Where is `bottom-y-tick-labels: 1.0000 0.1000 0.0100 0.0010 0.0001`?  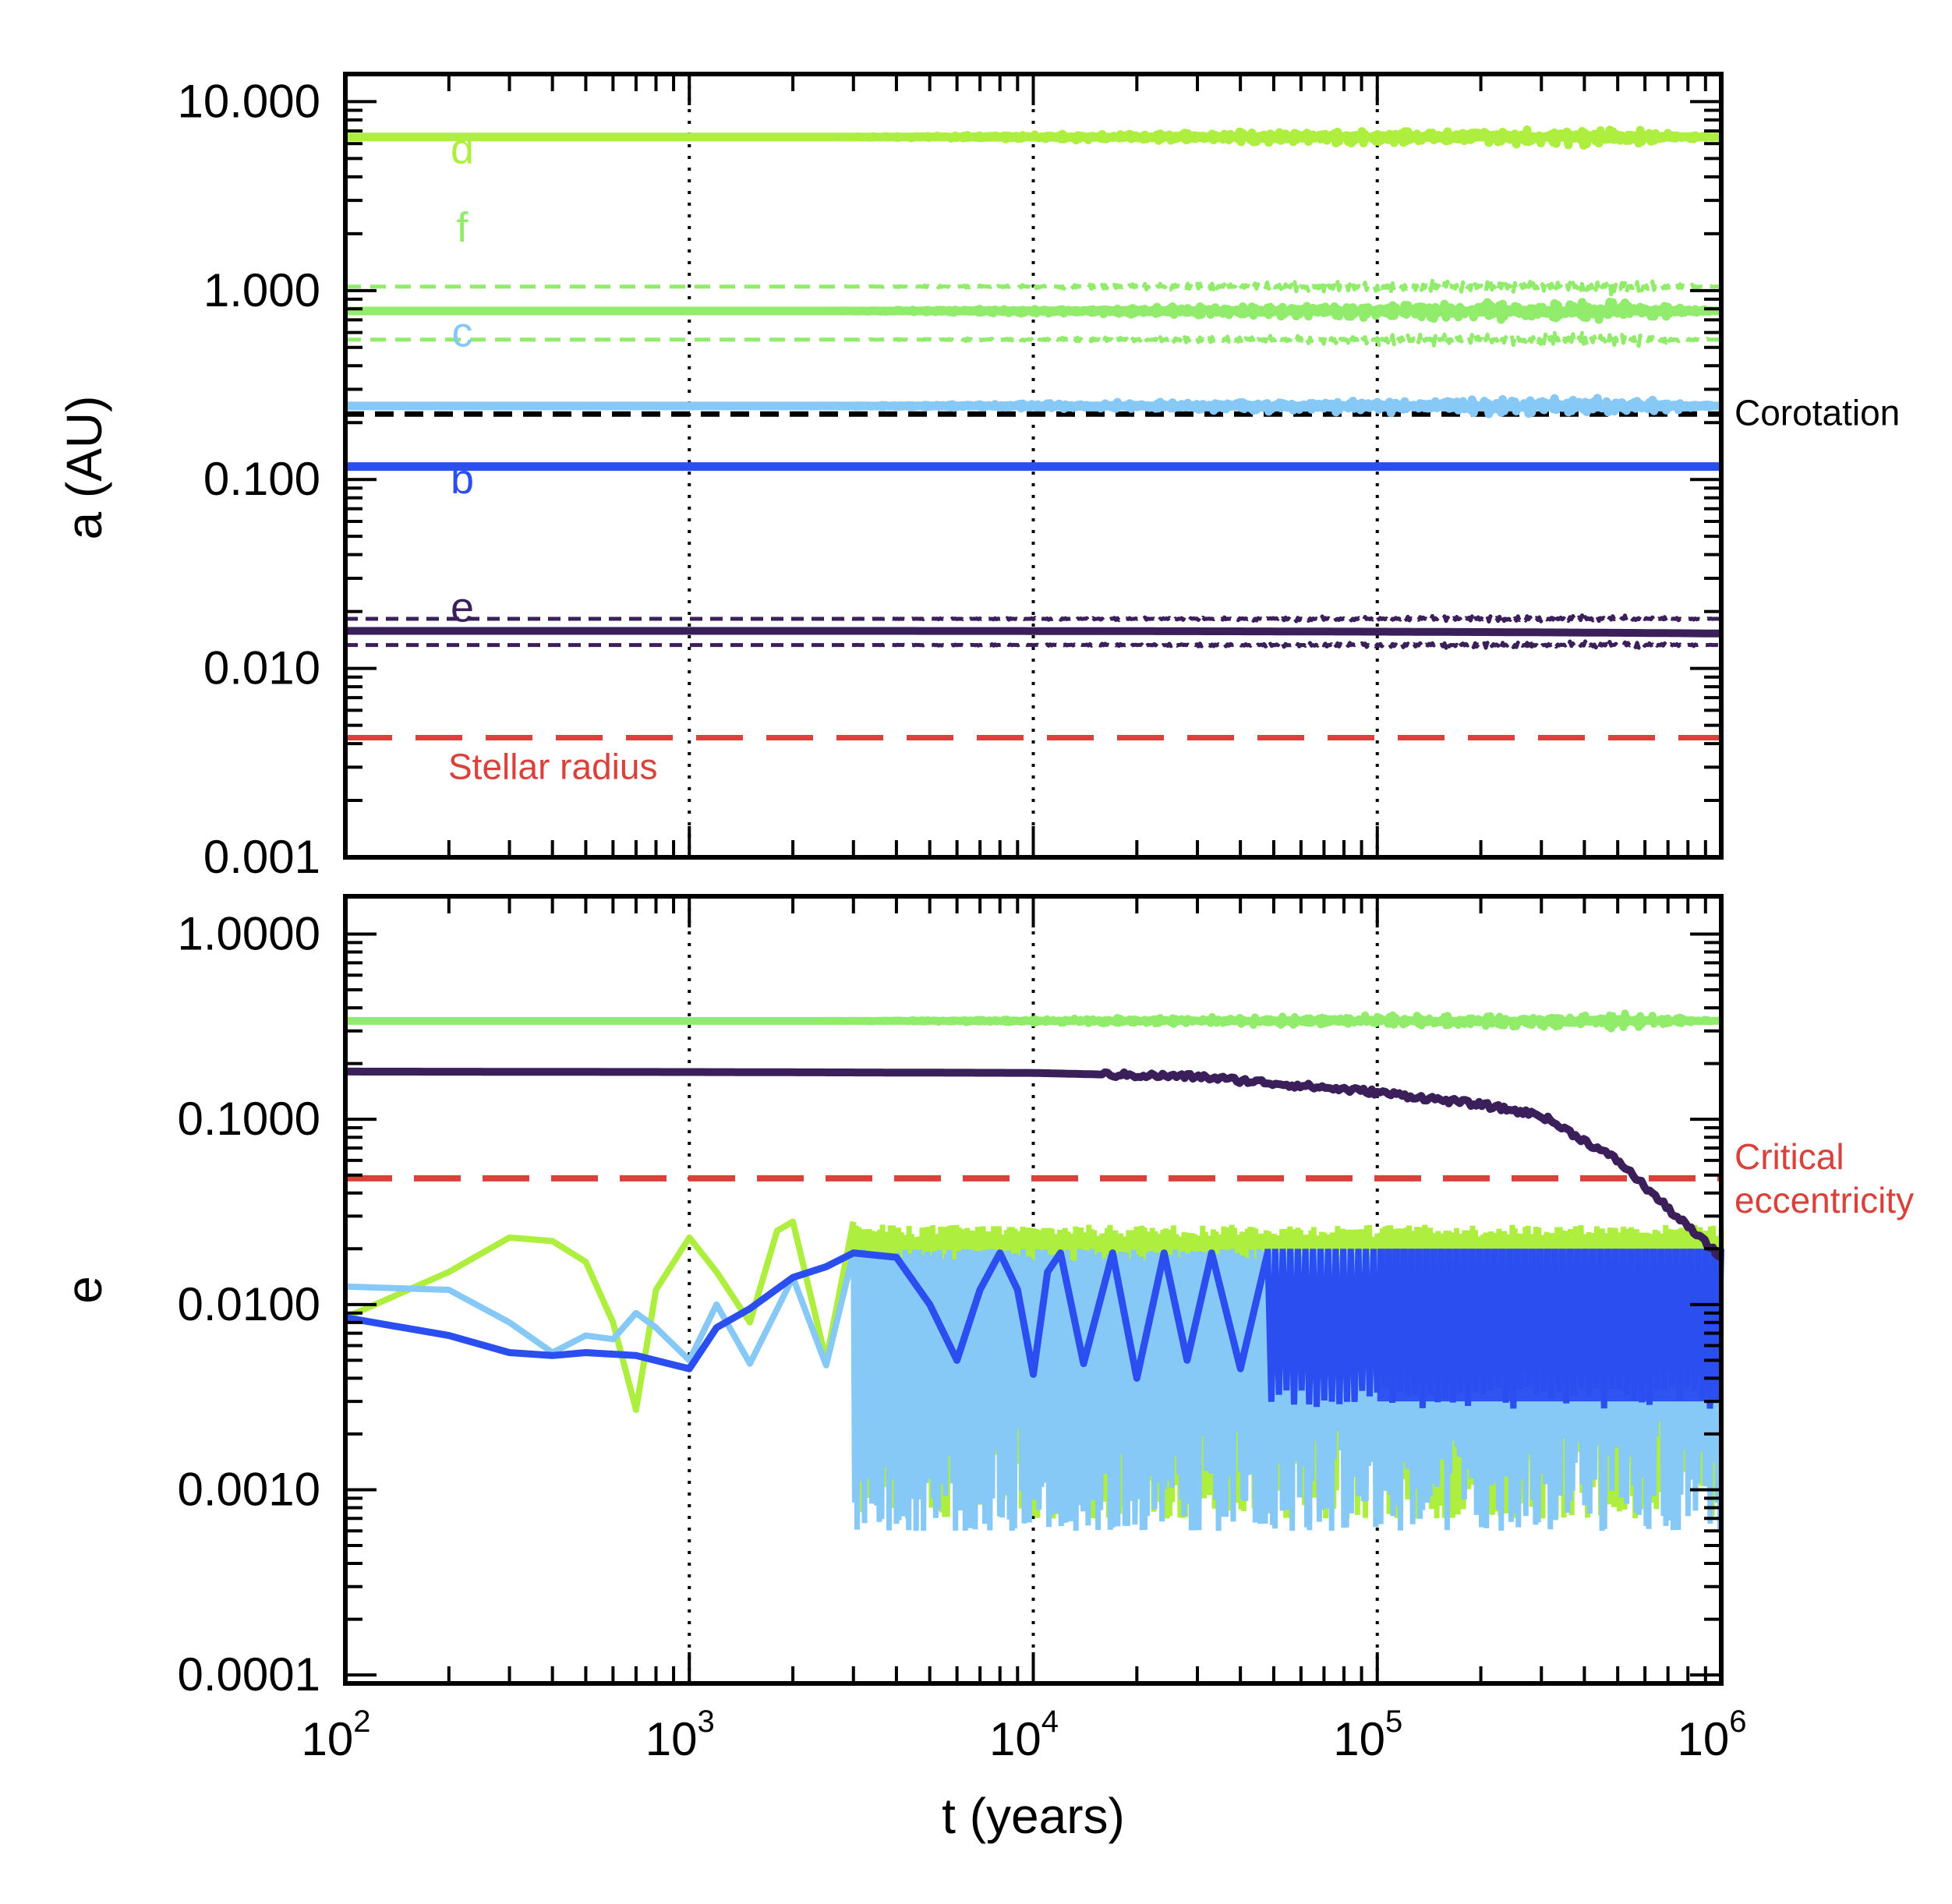 bottom-y-tick-labels: 1.0000 0.1000 0.0100 0.0010 0.0001 is located at coordinates (249, 1304).